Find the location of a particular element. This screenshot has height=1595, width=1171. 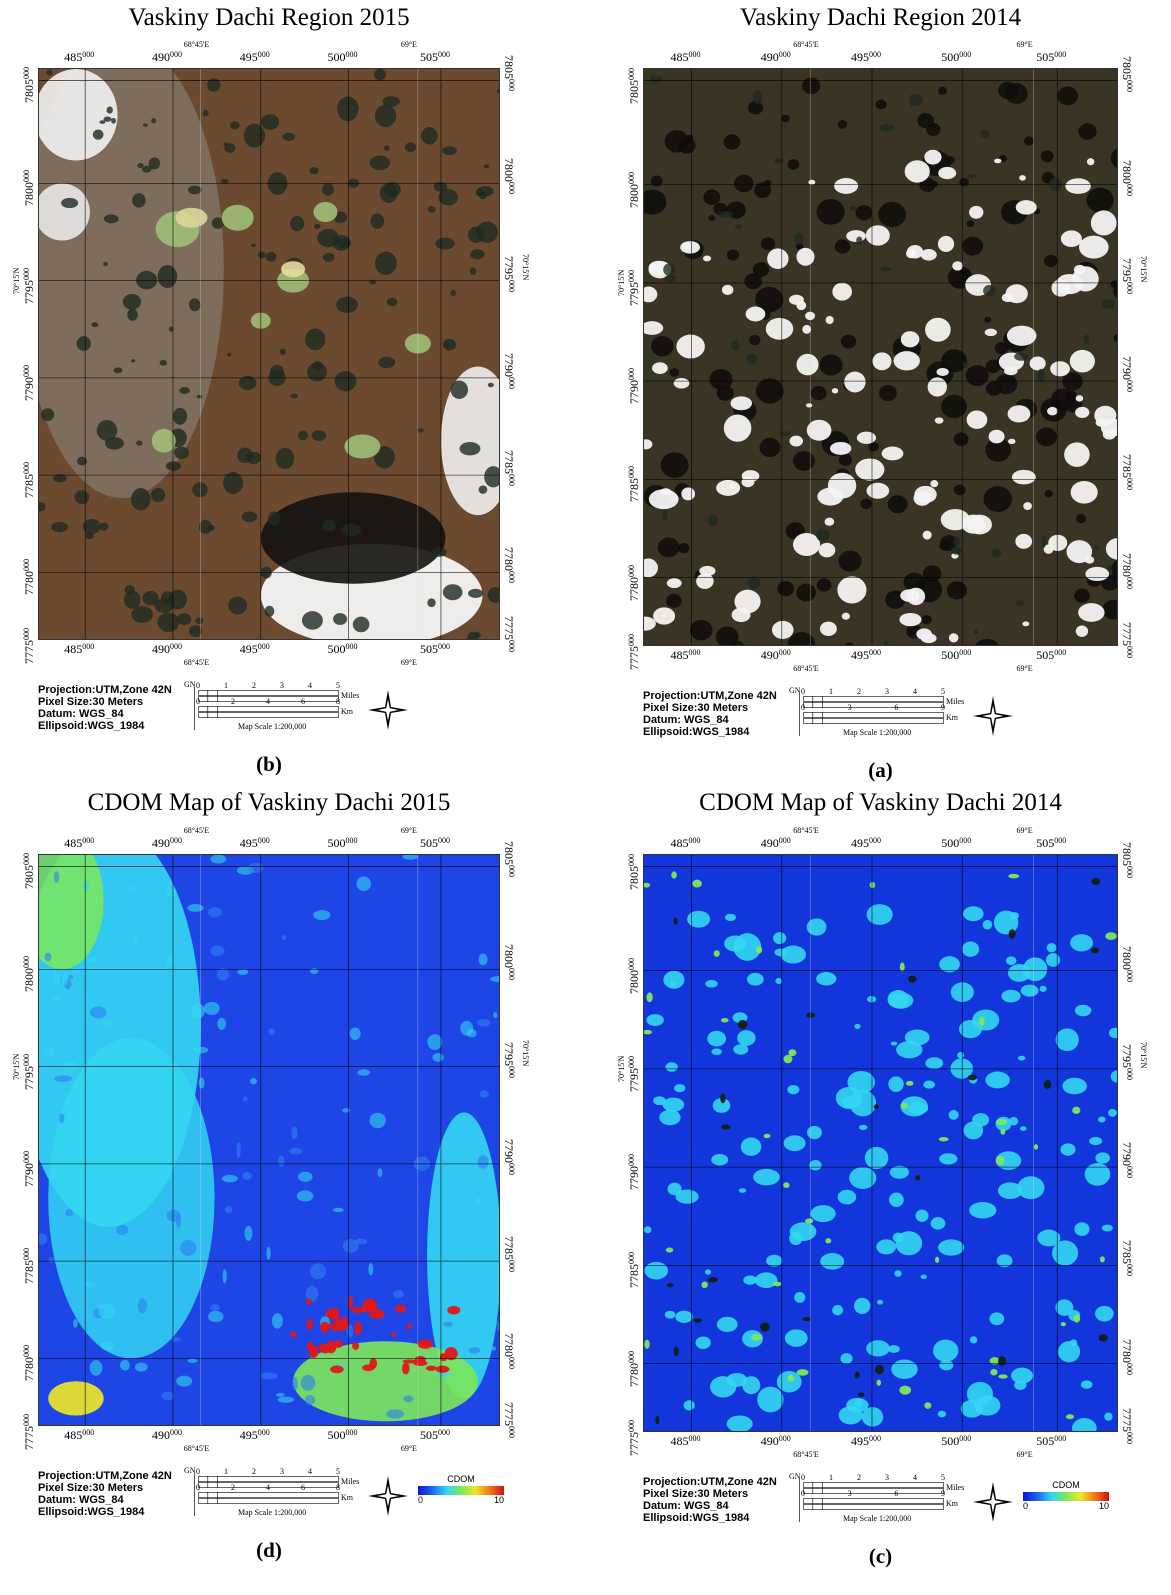

northing-label: 7805000 is located at coordinates (509, 859).